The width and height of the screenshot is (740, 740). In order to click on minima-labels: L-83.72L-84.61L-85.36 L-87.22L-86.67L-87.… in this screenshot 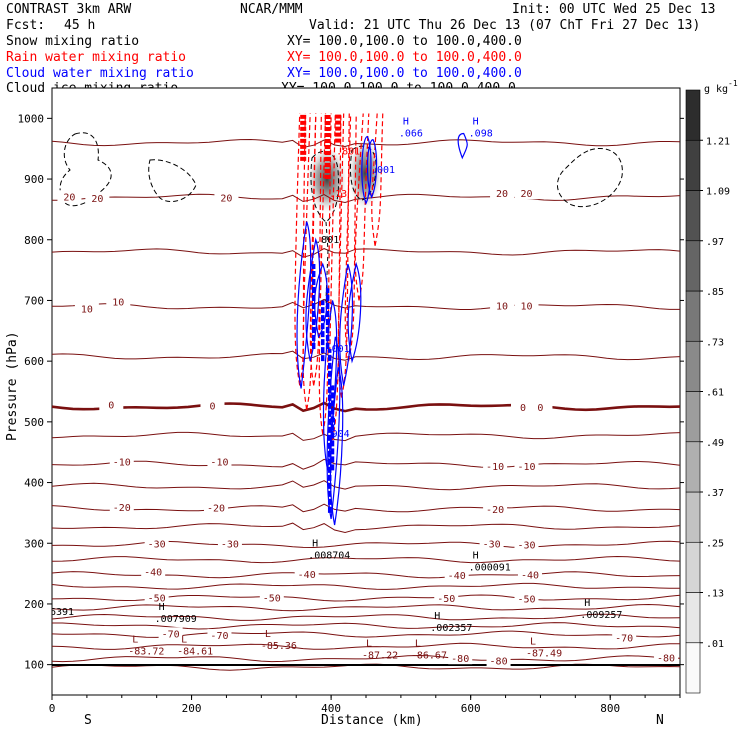, I will do `click(345, 645)`.